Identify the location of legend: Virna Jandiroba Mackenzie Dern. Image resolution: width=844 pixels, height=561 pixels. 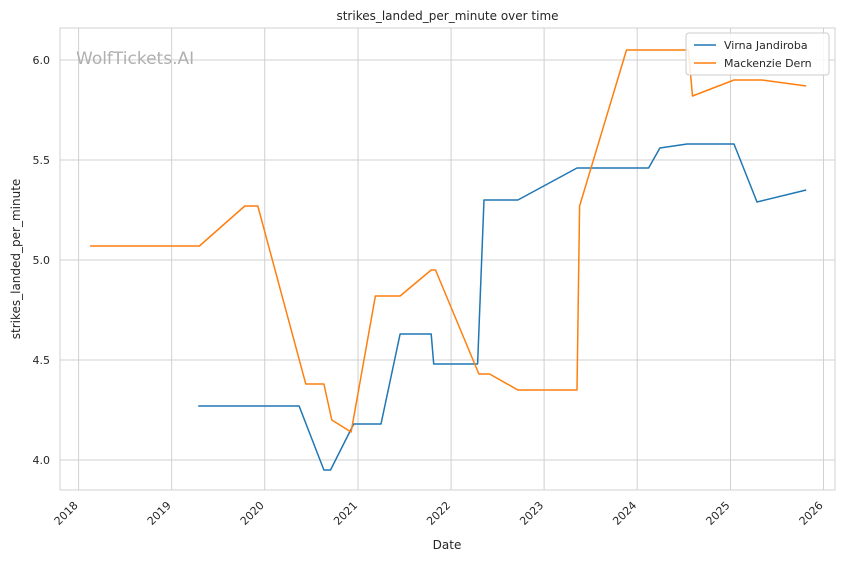
(757, 54).